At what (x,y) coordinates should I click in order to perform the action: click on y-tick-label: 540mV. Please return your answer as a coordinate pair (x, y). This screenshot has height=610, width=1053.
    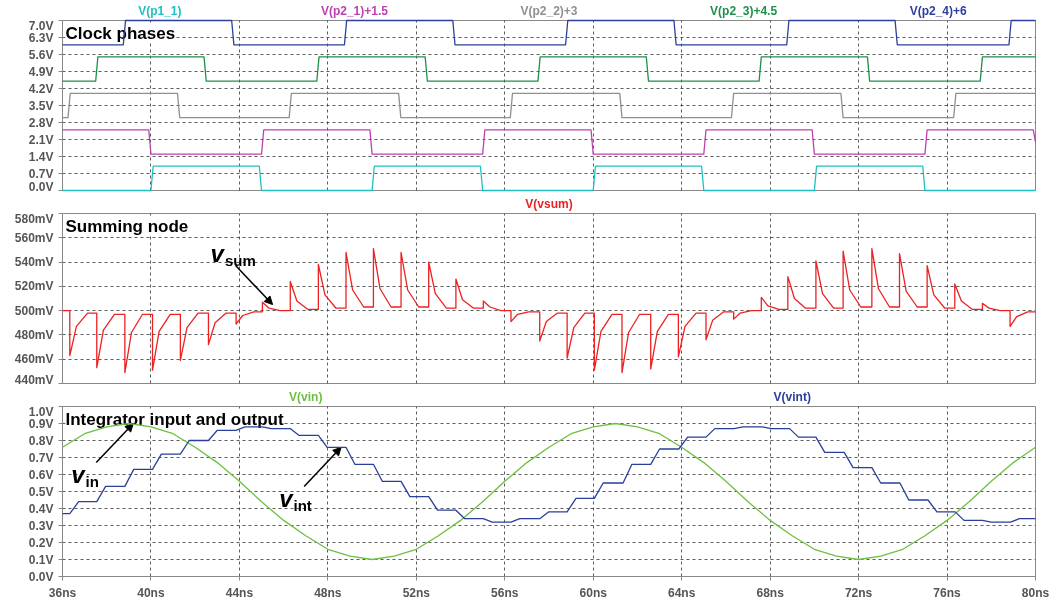
    Looking at the image, I should click on (34, 262).